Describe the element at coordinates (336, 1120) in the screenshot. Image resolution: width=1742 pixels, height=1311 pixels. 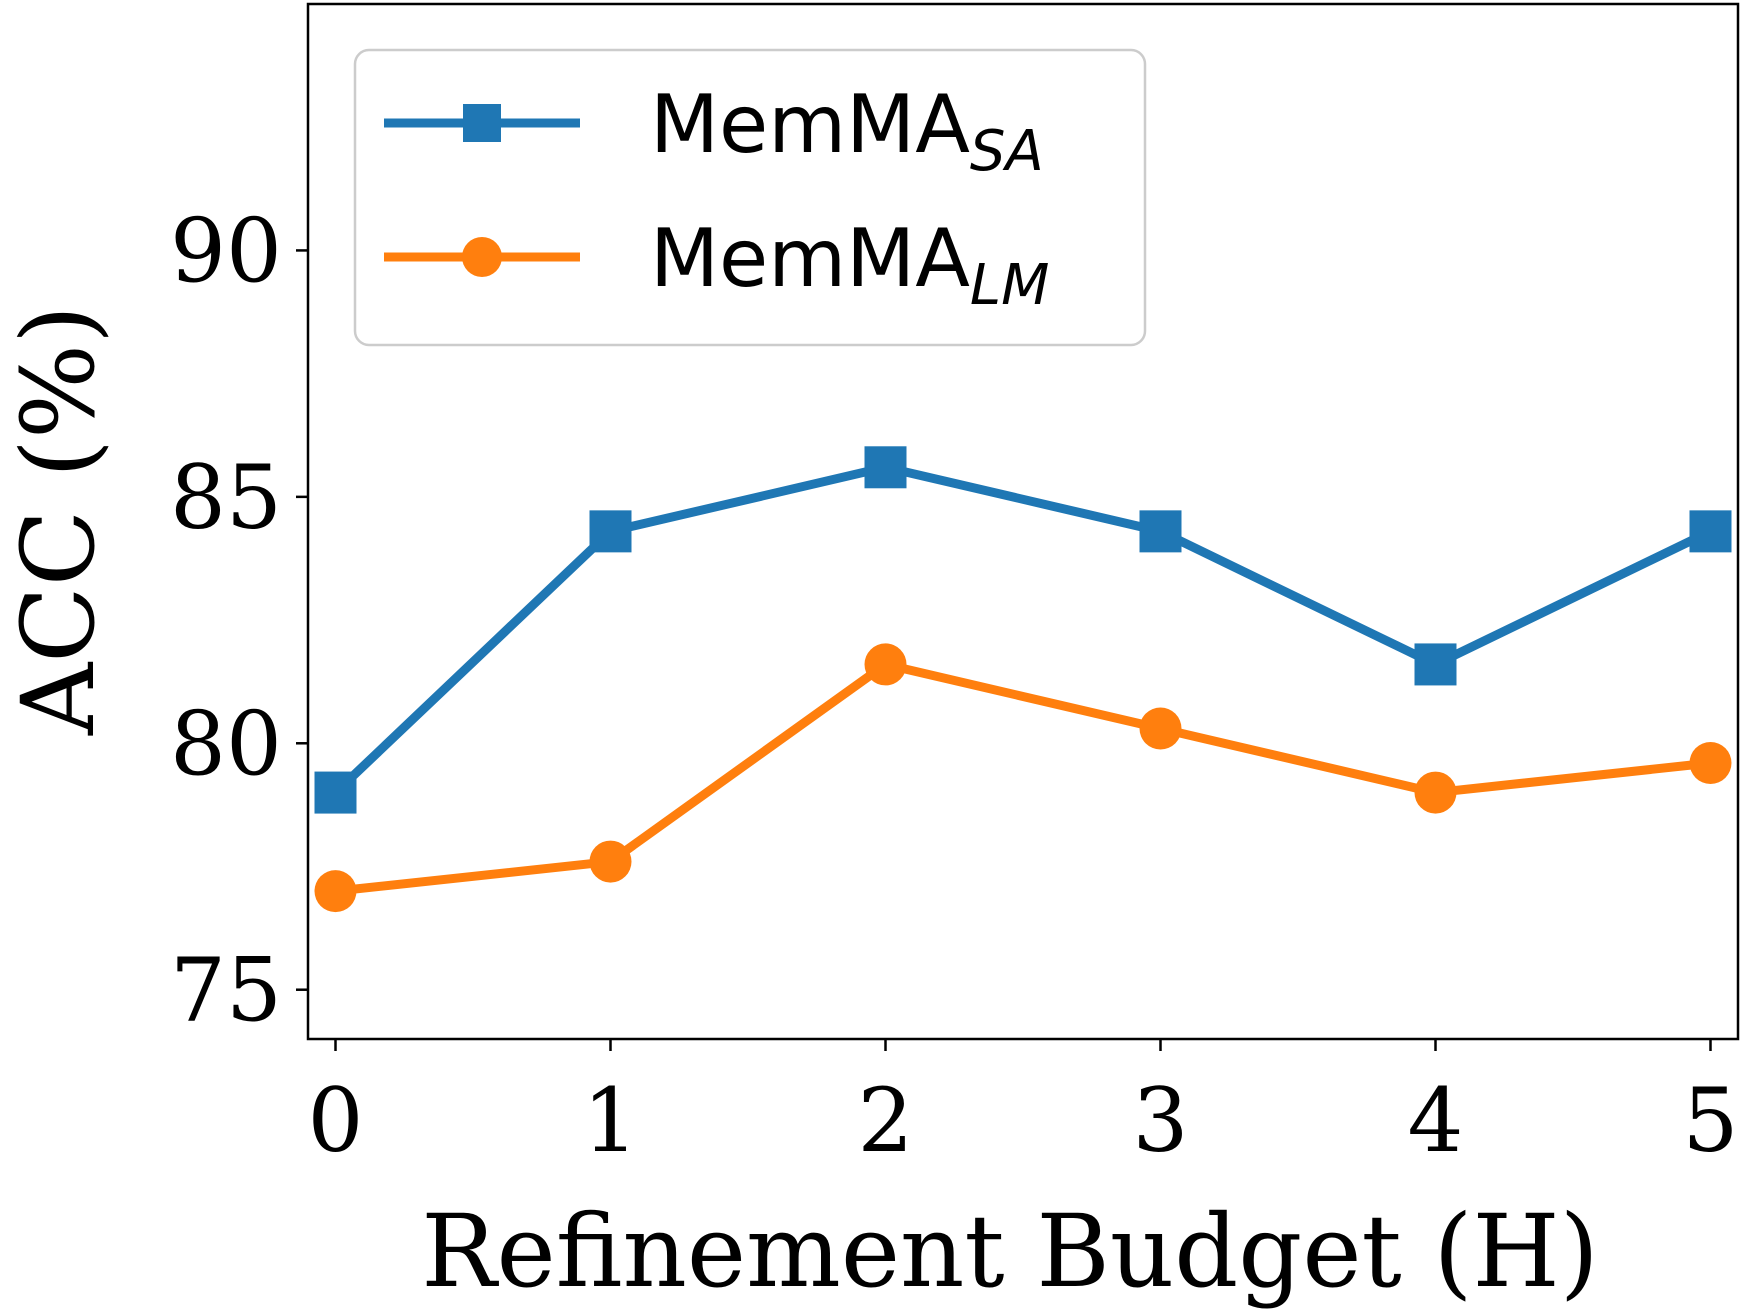
I see `x-tick-label: 0` at that location.